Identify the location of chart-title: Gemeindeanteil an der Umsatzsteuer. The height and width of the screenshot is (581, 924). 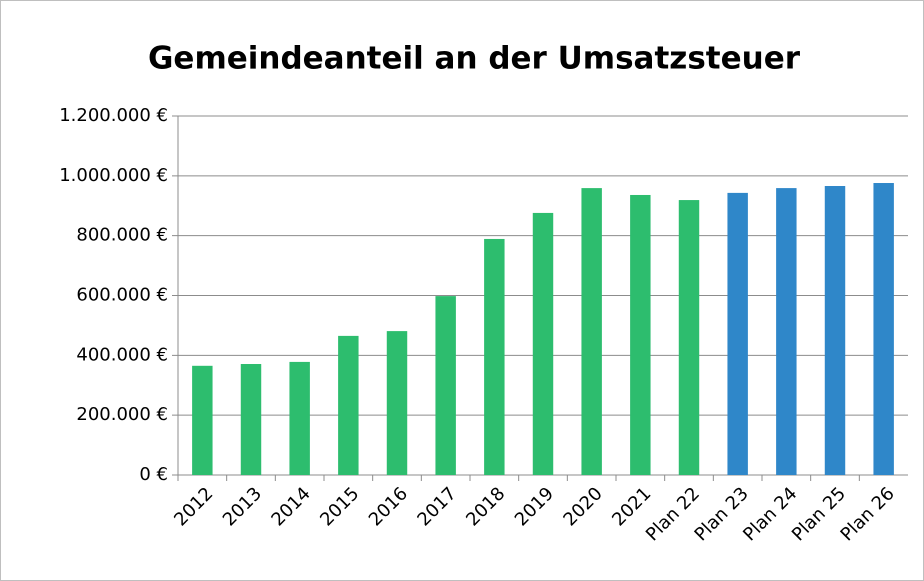
(474, 59).